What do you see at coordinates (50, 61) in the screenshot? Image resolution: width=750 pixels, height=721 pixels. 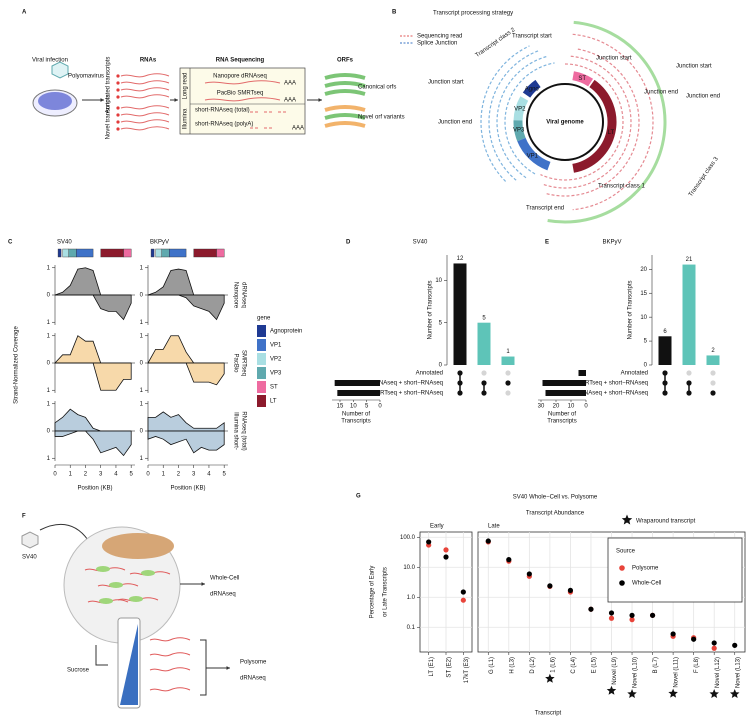 I see `label: Viral infection` at bounding box center [50, 61].